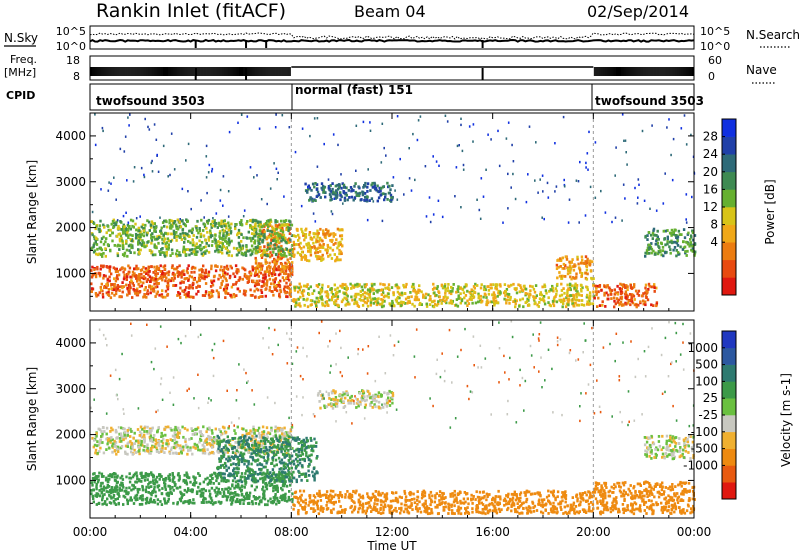 The image size is (800, 554). What do you see at coordinates (23, 59) in the screenshot?
I see `freq-left-label: Freq.` at bounding box center [23, 59].